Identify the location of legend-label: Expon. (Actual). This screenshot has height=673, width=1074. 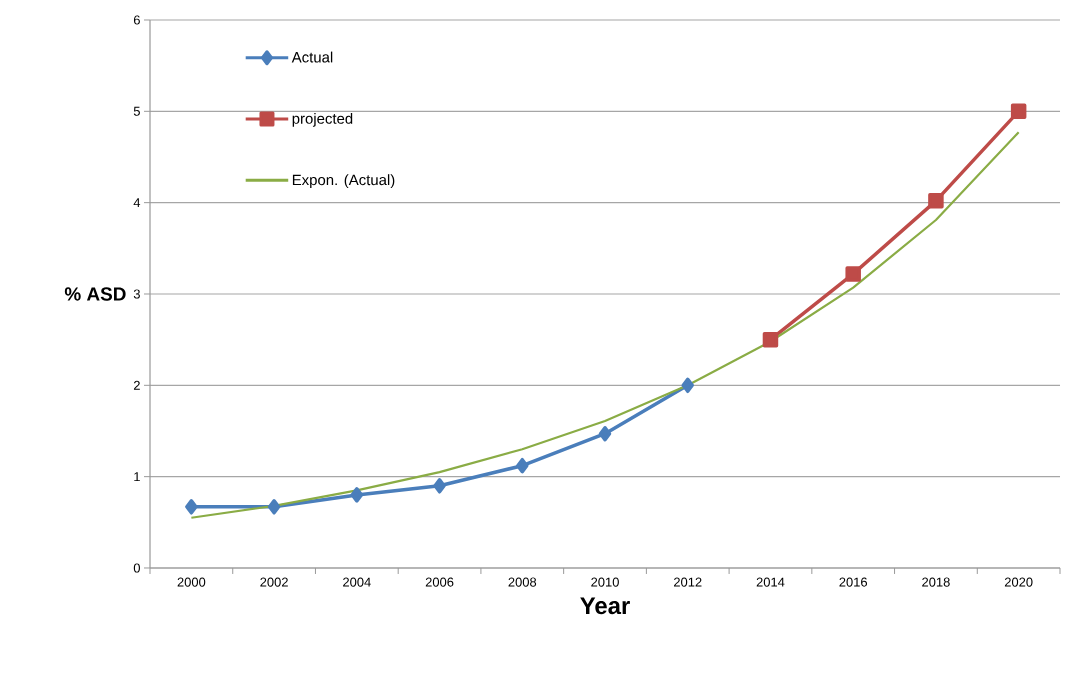
(343, 181).